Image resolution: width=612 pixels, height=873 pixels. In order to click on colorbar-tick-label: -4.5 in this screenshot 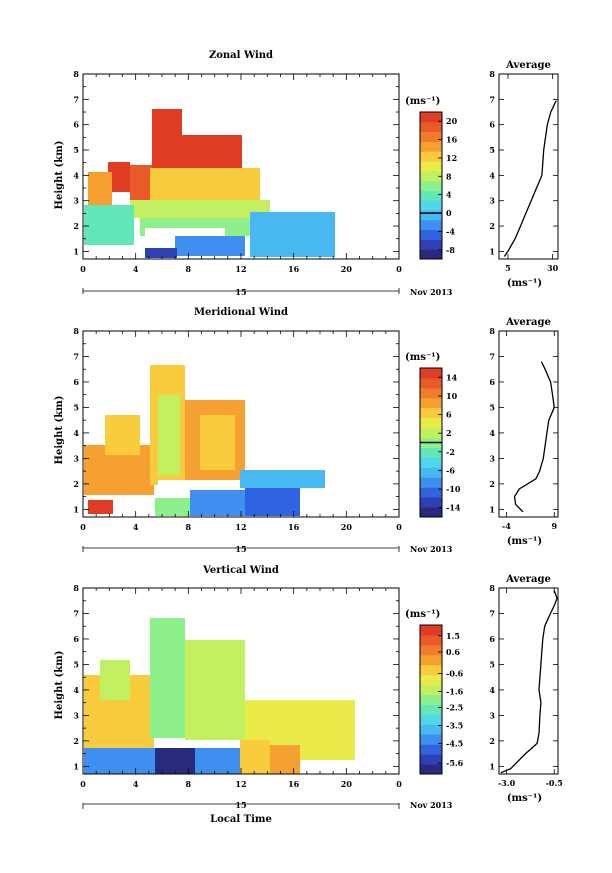, I will do `click(454, 743)`.